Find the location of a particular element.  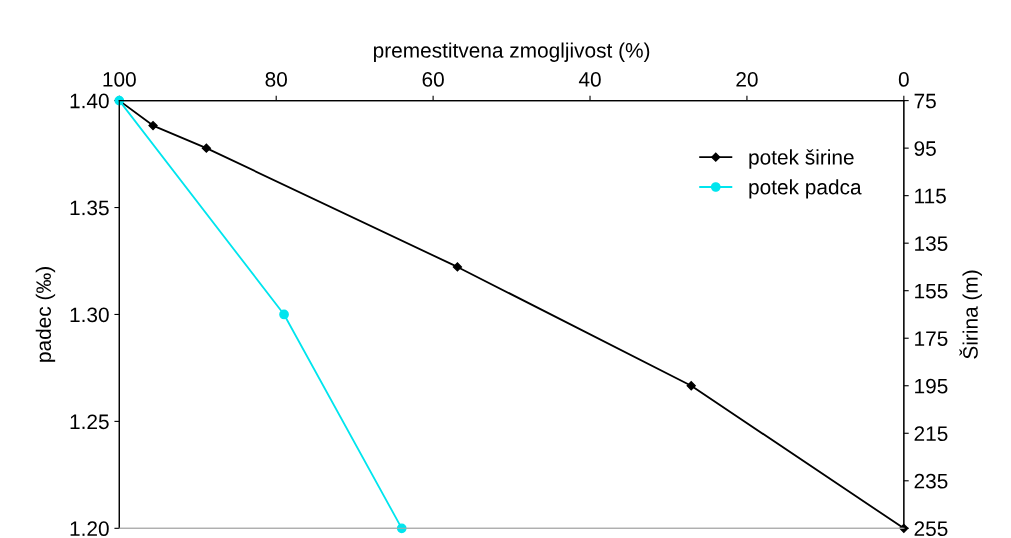

x-axis-title: premestitvena zmogljivost (%) is located at coordinates (511, 52).